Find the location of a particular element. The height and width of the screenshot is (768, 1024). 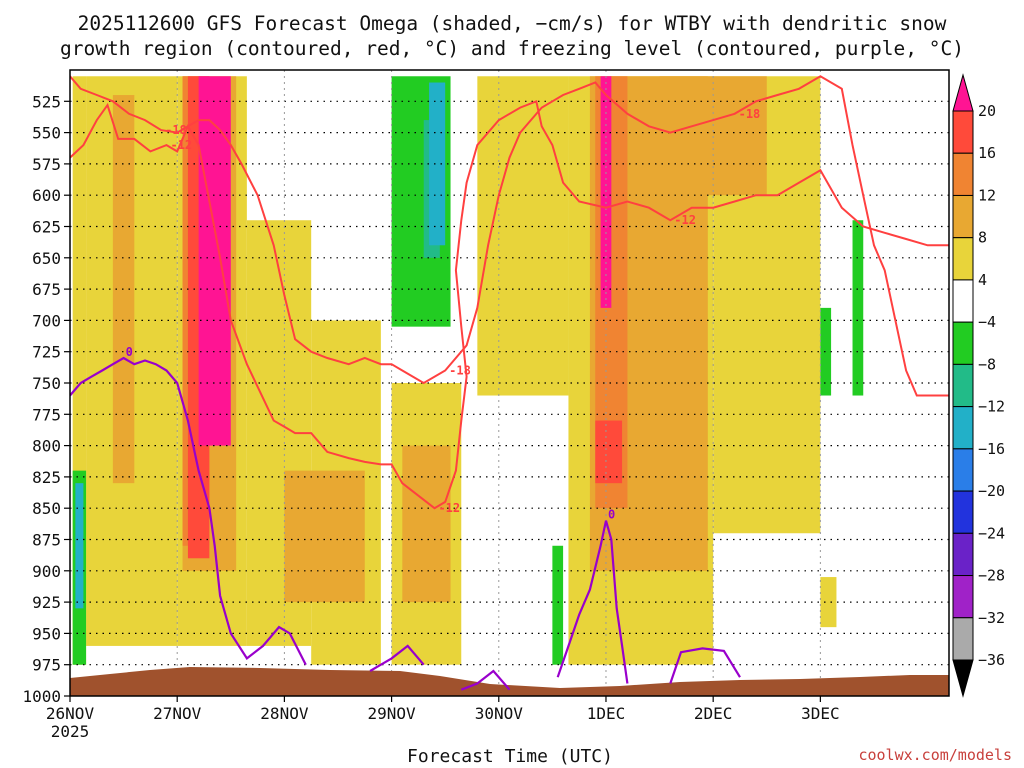

y-tick-label: 875 is located at coordinates (46, 540).